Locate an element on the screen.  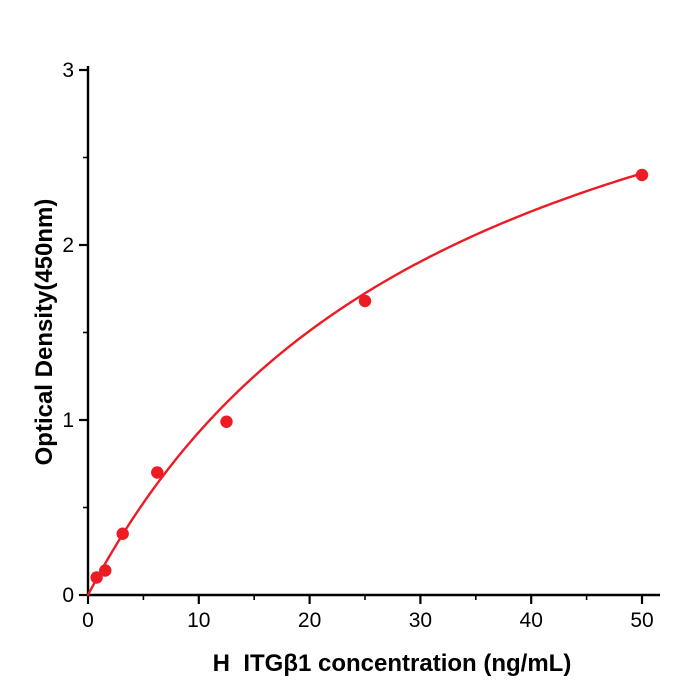
x-tick-label: 0 is located at coordinates (88, 620).